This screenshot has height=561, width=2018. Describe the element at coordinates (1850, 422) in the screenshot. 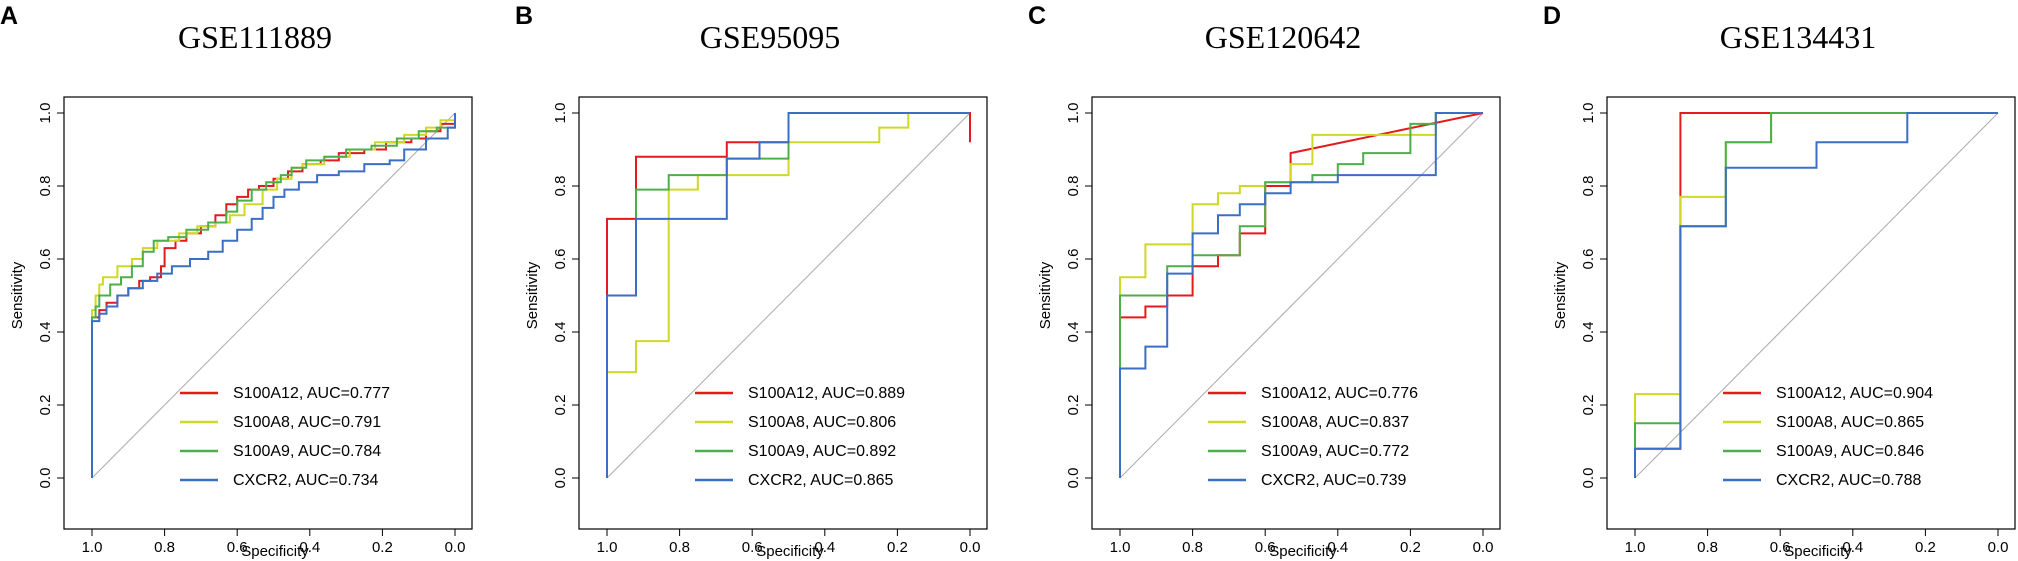

I see `legend-entry: S100A8, AUC=0.865` at that location.